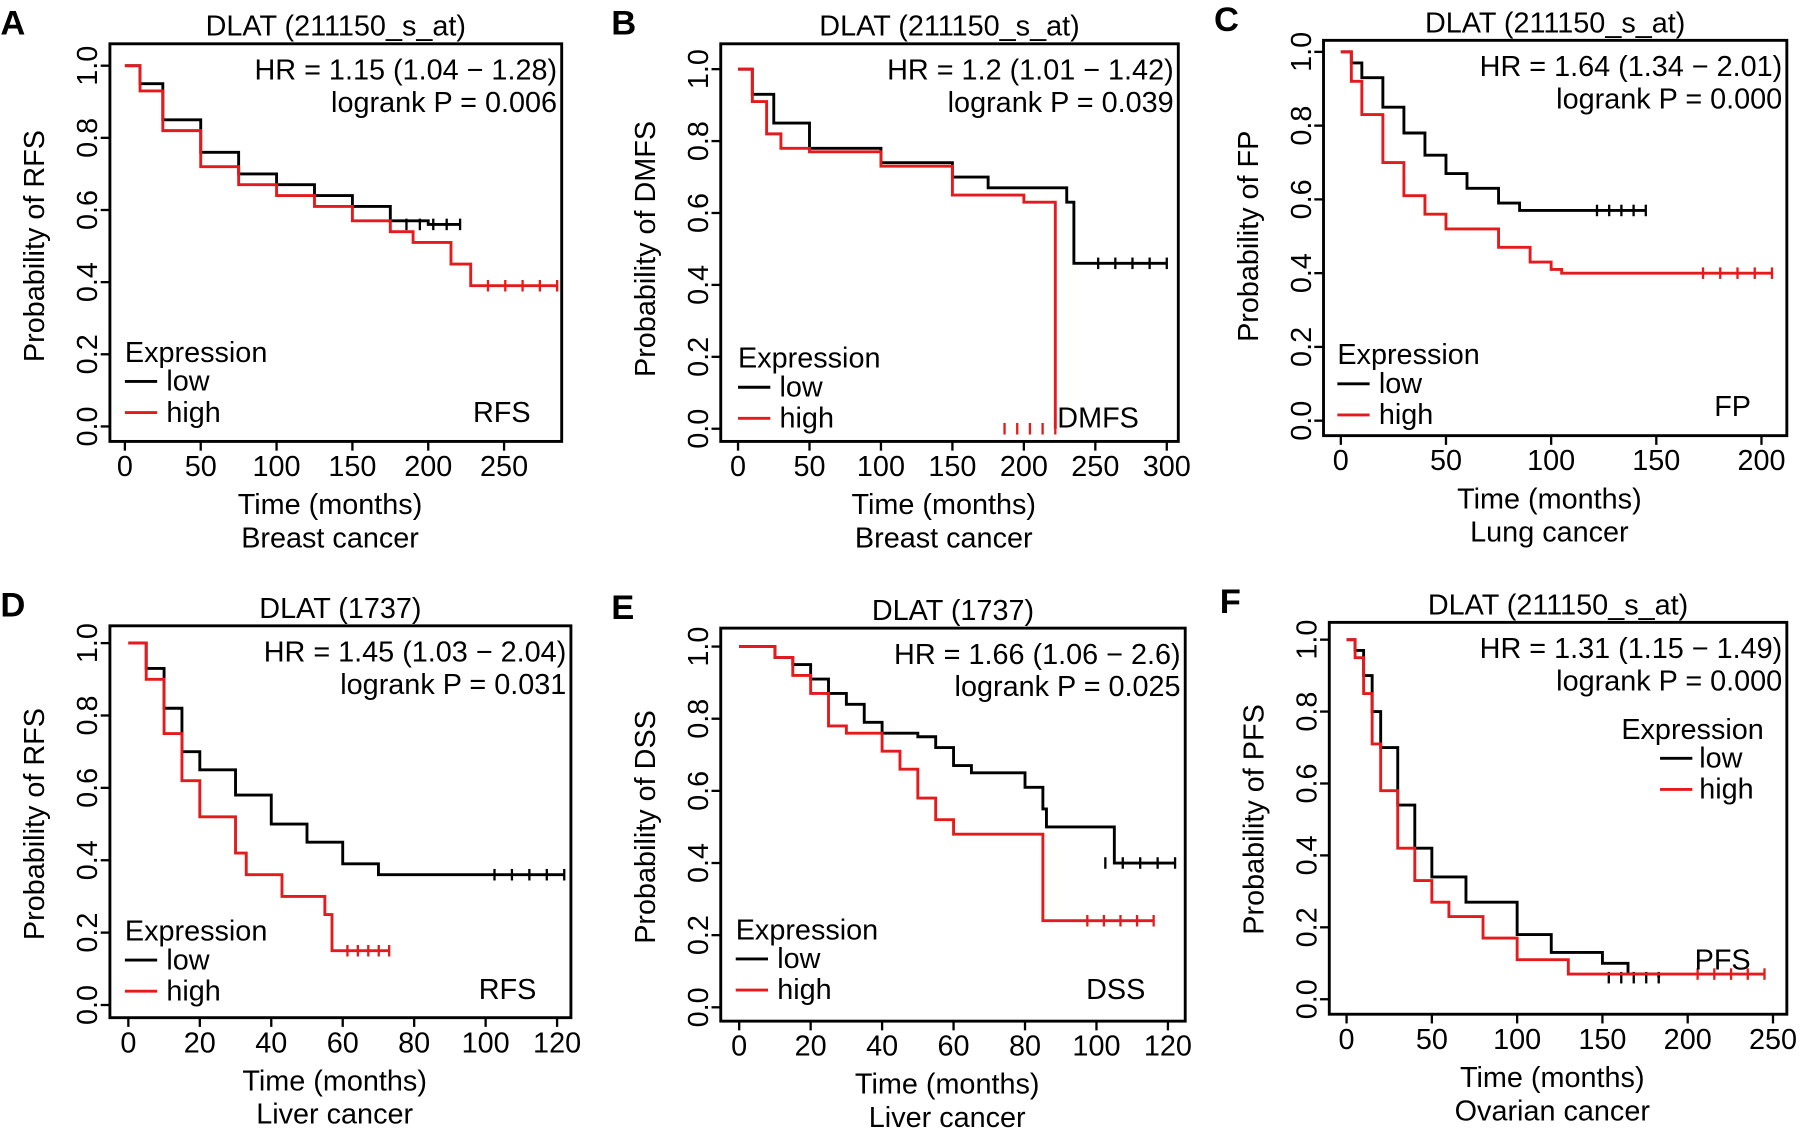  I want to click on endpoint-label: DMFS, so click(1098, 419).